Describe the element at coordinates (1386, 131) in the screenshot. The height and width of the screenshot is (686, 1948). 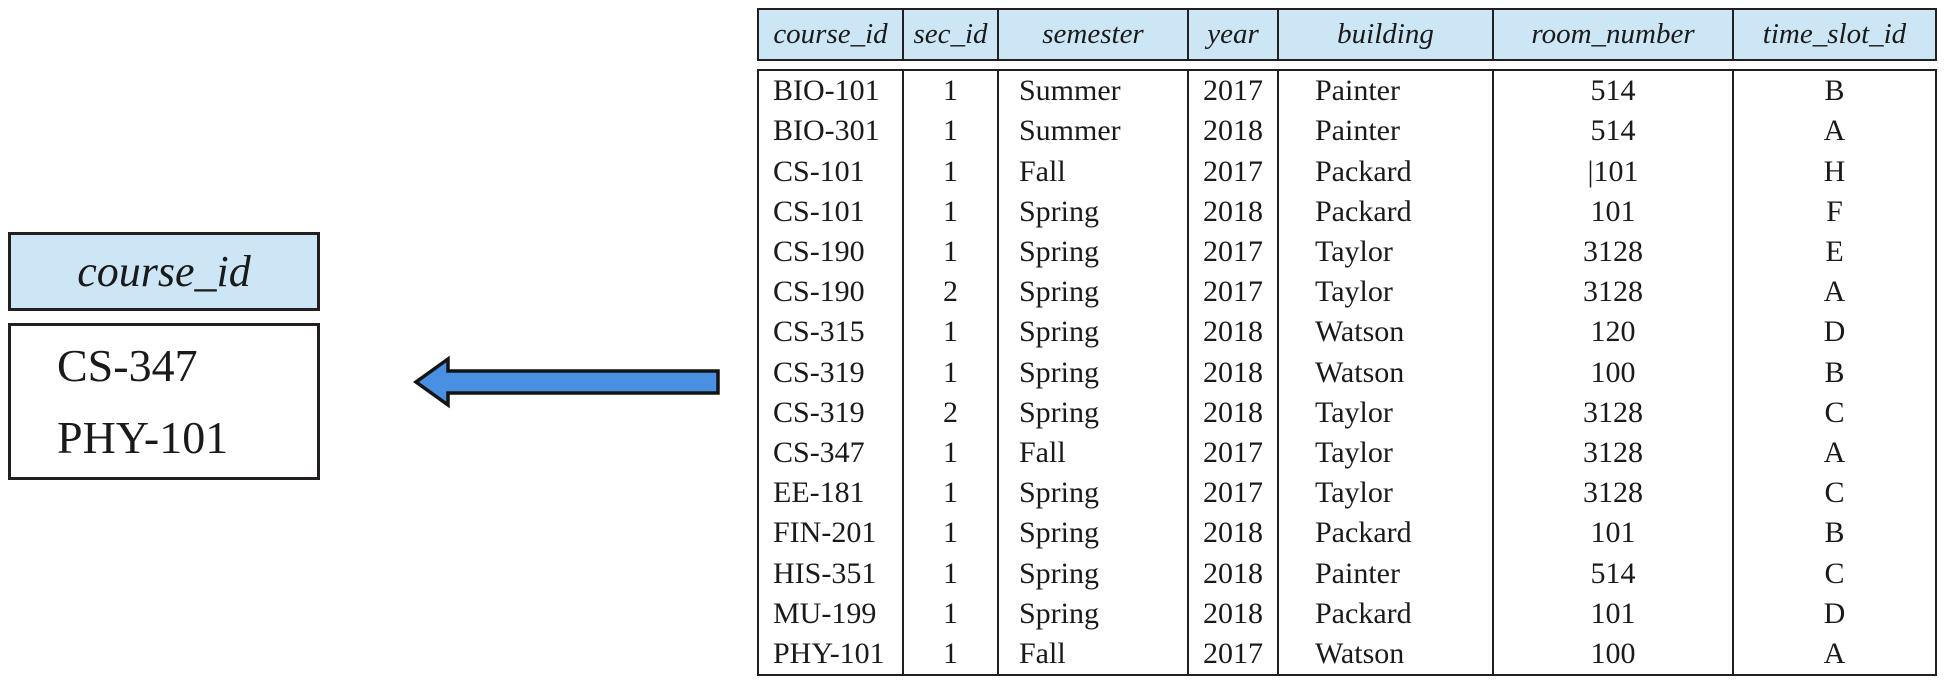
I see `table-cell-building: Painter` at that location.